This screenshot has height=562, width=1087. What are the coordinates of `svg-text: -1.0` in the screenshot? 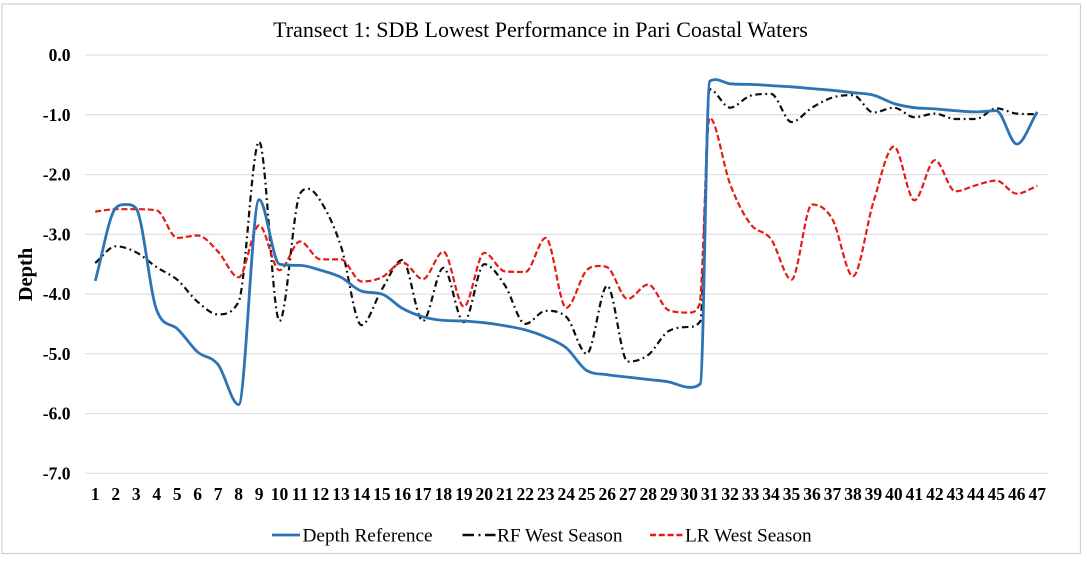 It's located at (57, 115).